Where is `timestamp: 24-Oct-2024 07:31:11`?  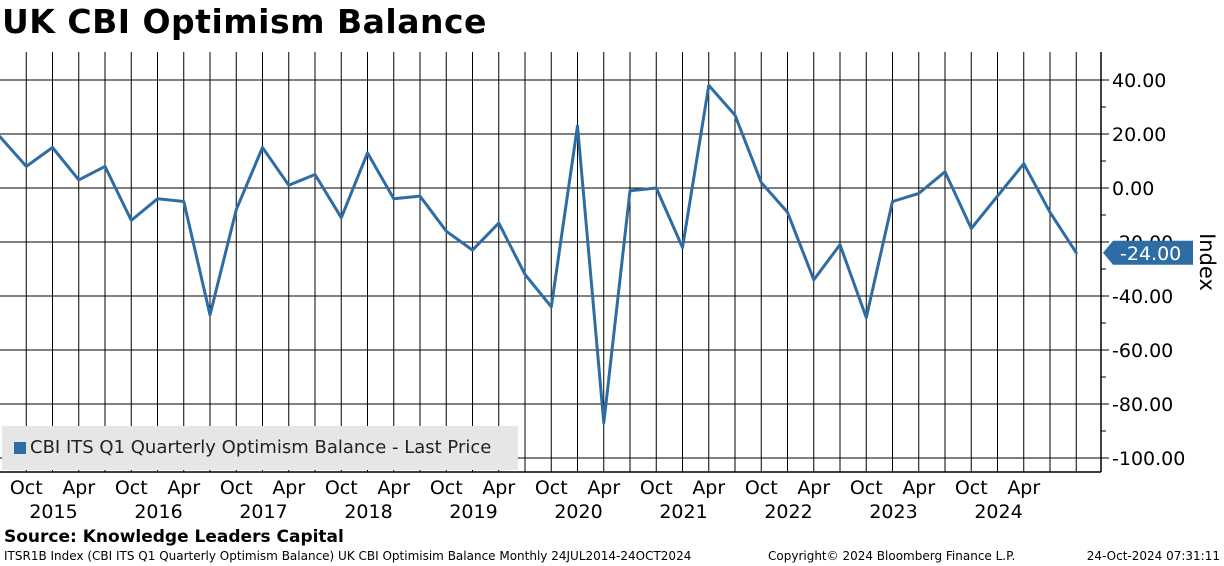
timestamp: 24-Oct-2024 07:31:11 is located at coordinates (1153, 556).